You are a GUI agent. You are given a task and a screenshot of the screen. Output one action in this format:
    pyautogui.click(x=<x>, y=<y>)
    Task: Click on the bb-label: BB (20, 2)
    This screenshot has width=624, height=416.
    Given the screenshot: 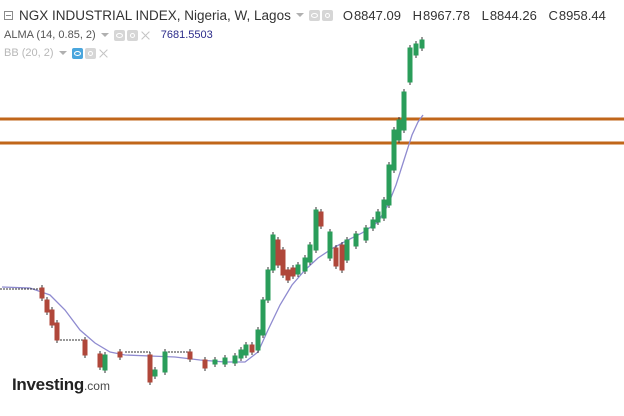 What is the action you would take?
    pyautogui.click(x=29, y=53)
    